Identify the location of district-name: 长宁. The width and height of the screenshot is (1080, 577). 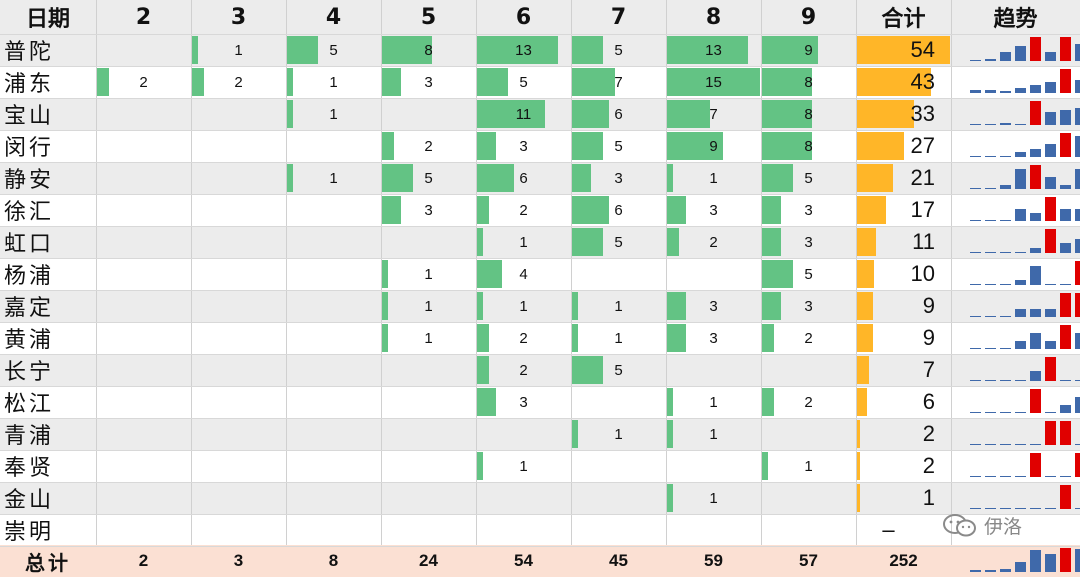
(29, 372).